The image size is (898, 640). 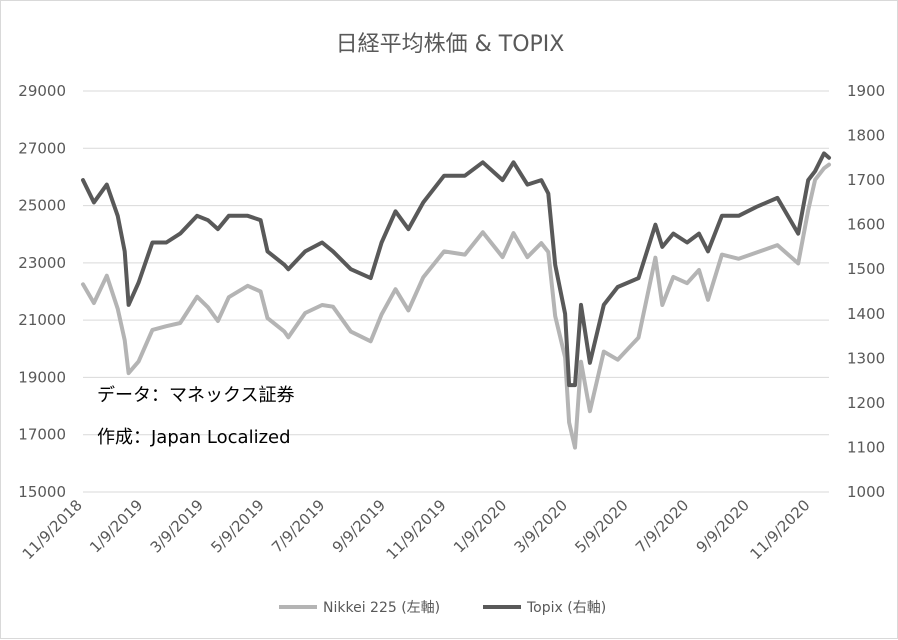 What do you see at coordinates (359, 526) in the screenshot?
I see `x-tick-label: 9/9/2019` at bounding box center [359, 526].